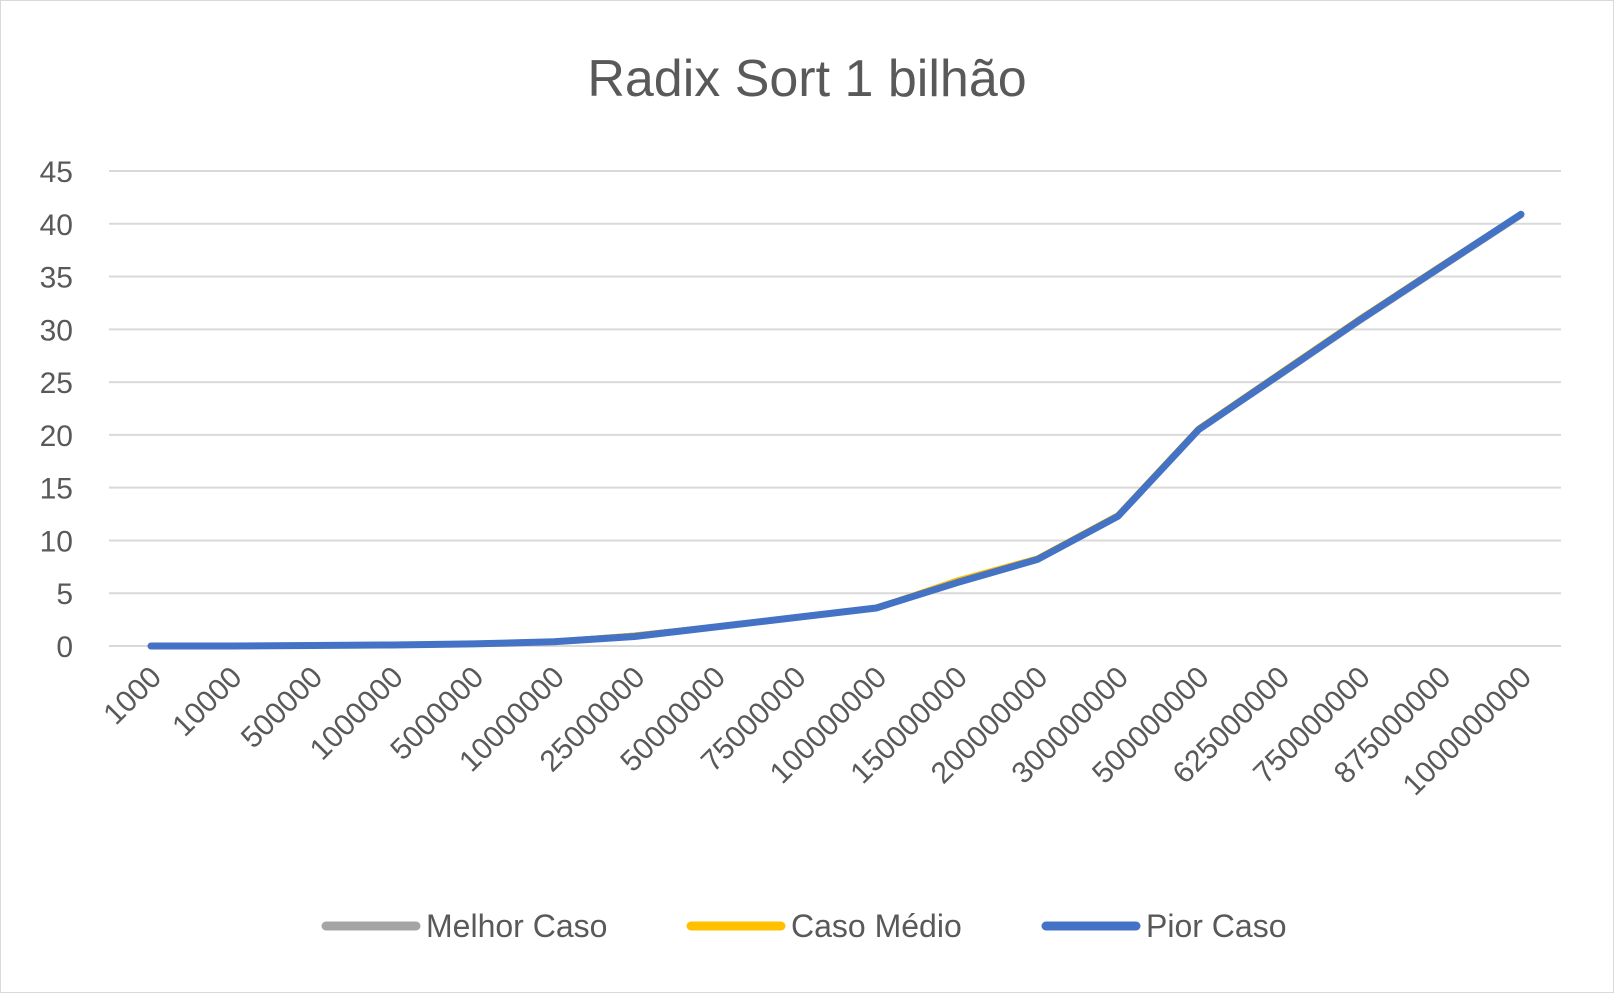  What do you see at coordinates (64, 647) in the screenshot?
I see `y-tick-label: 0` at bounding box center [64, 647].